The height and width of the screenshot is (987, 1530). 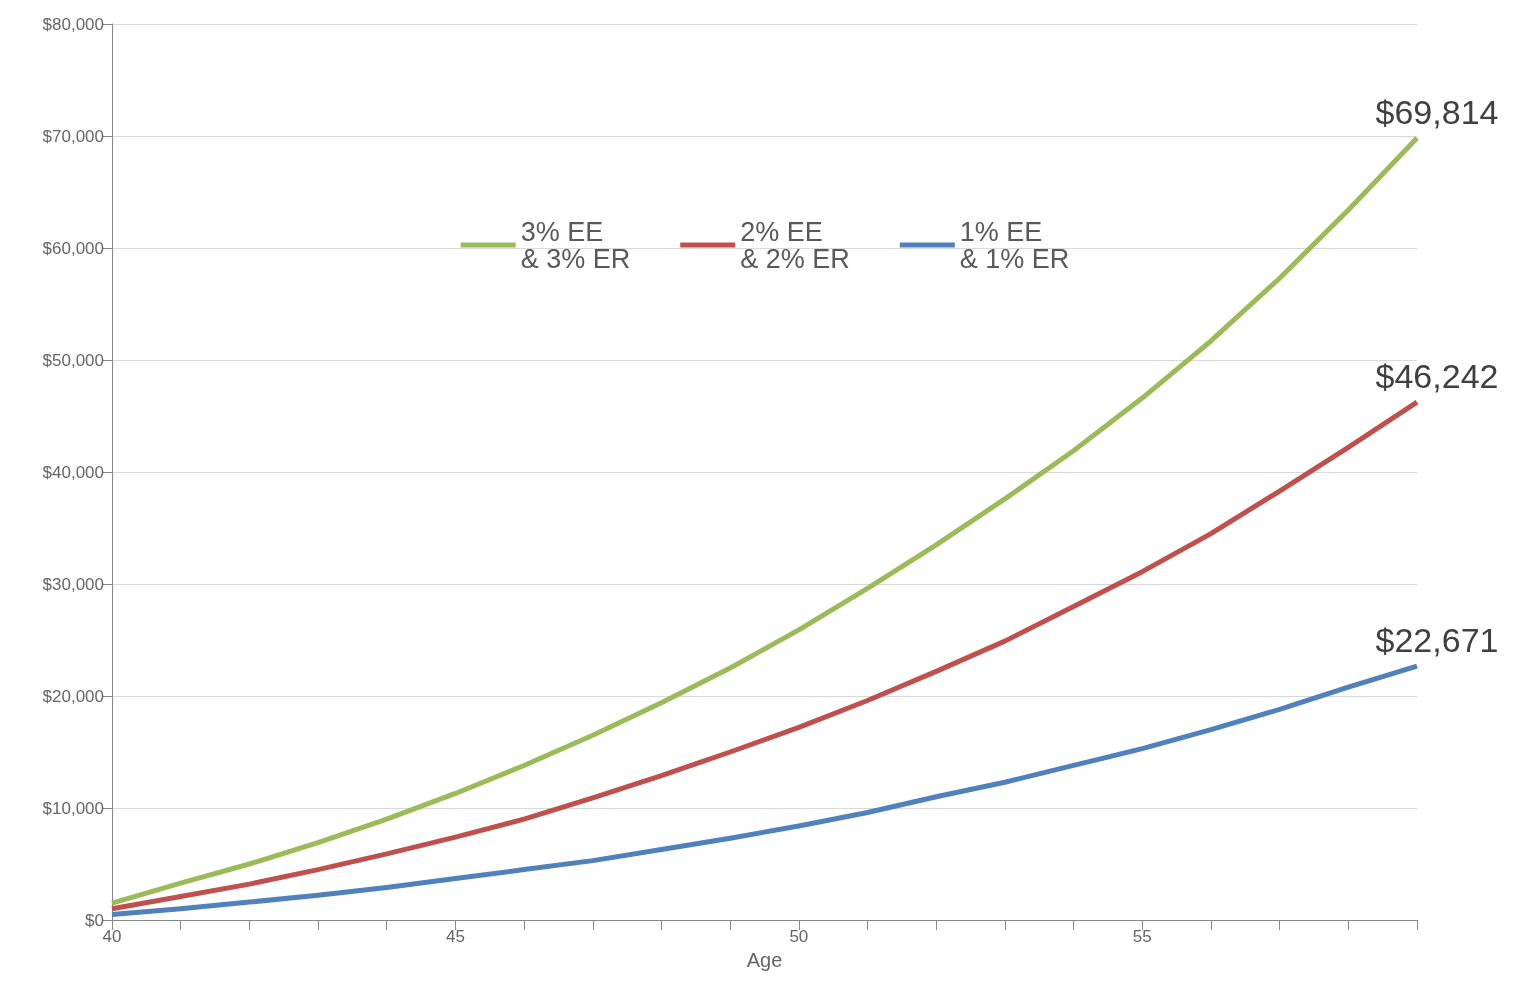 I want to click on x-tick-label: 55, so click(x=1142, y=936).